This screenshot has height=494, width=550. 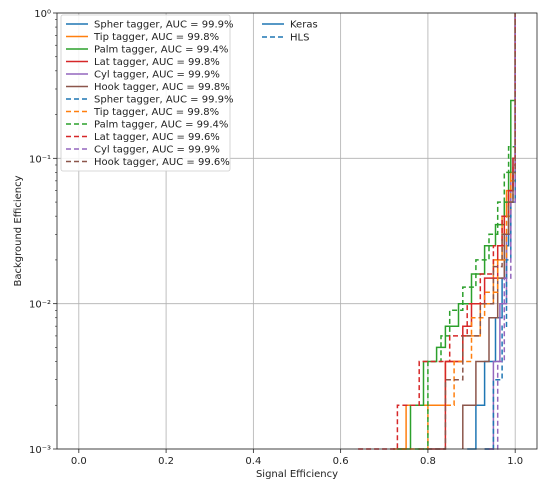 I want to click on x-axis: 0.0 0.2 0.4 0.6 0.8 1.0, so click(x=297, y=458).